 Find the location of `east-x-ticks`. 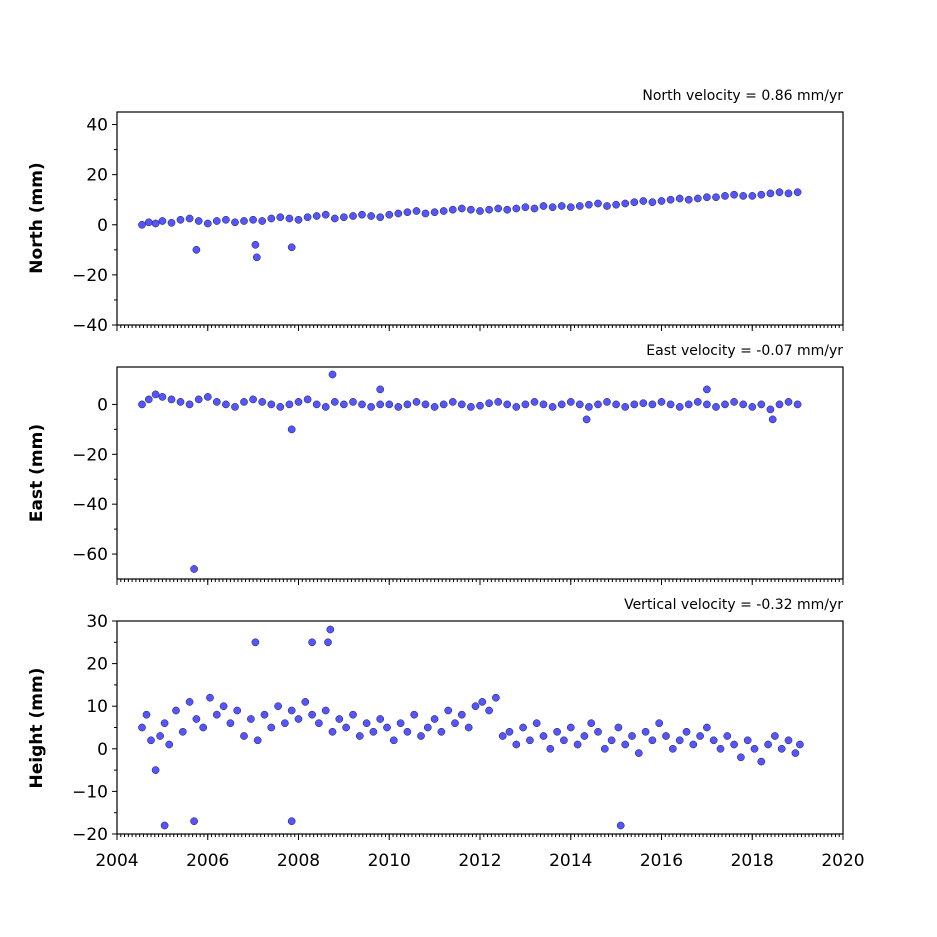

east-x-ticks is located at coordinates (480, 582).